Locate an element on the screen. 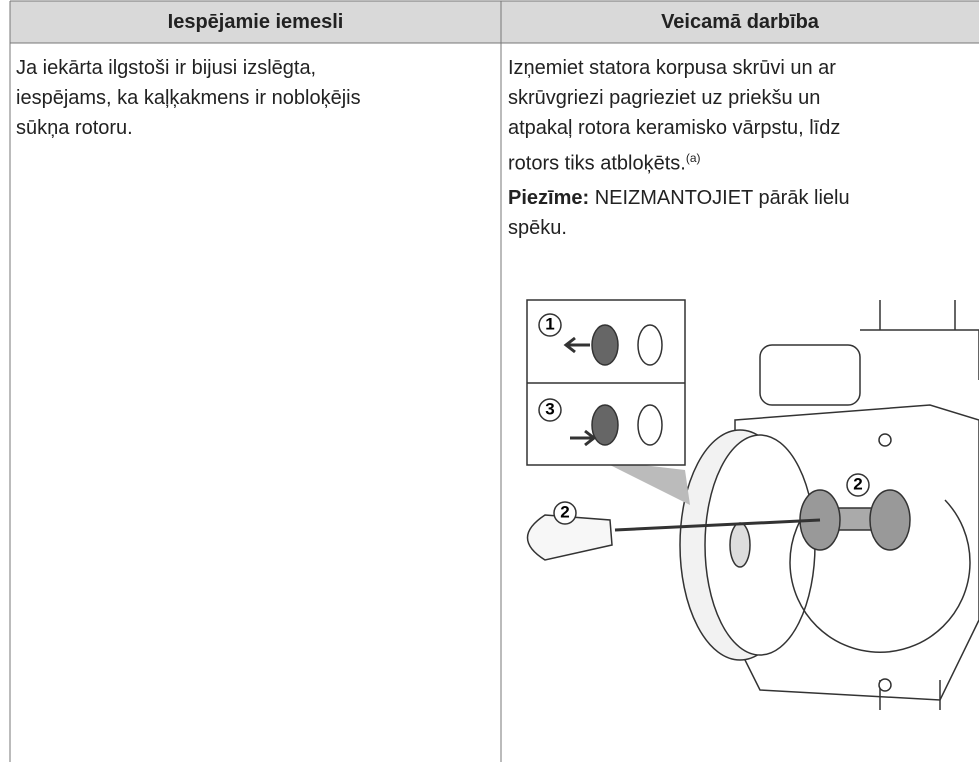  cause-line: iespējams, ka kaļķakmens ir nobloķējis is located at coordinates (188, 98).